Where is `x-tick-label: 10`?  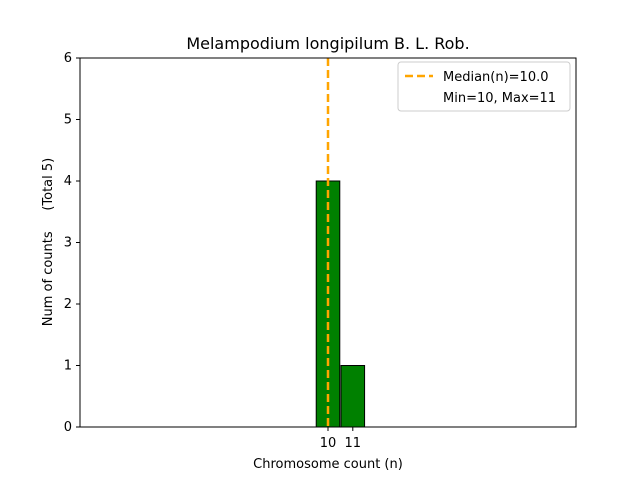
x-tick-label: 10 is located at coordinates (328, 443).